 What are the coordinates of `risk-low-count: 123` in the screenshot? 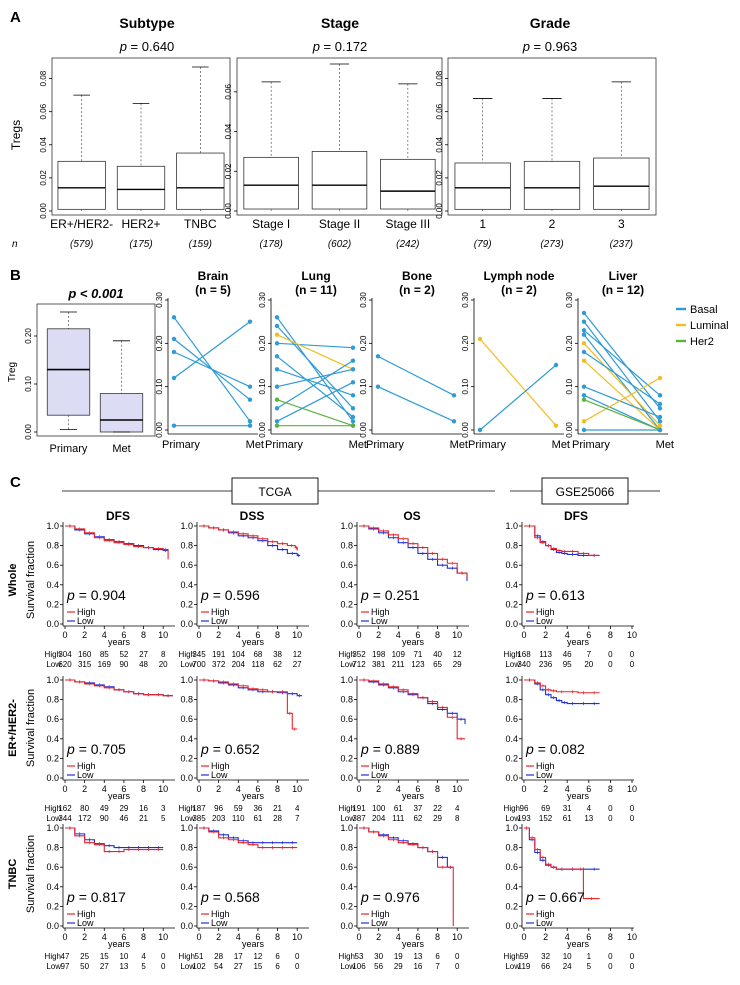 It's located at (418, 664).